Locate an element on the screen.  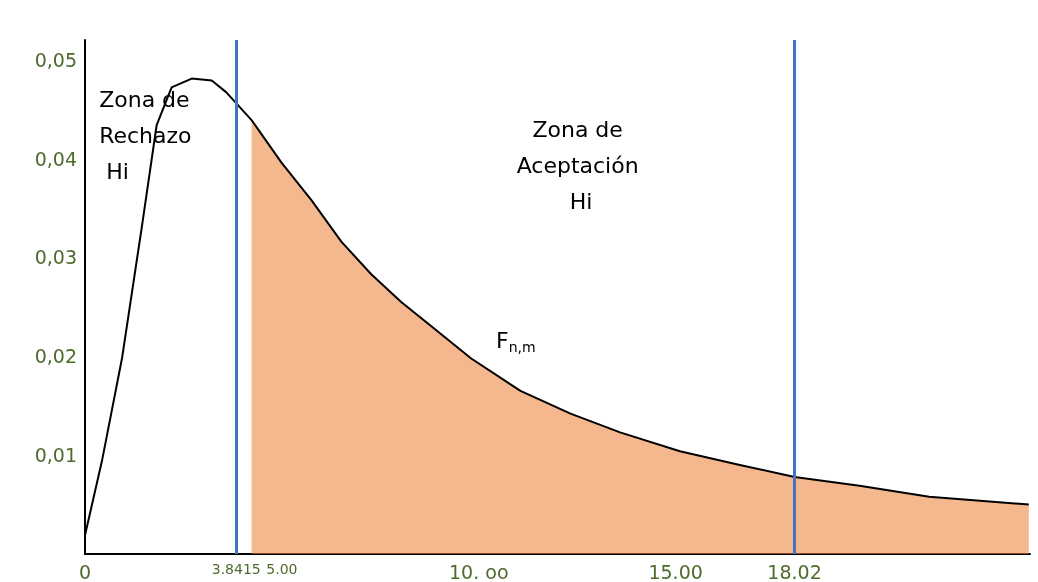
x-tick-label: 3.8415 is located at coordinates (236, 569).